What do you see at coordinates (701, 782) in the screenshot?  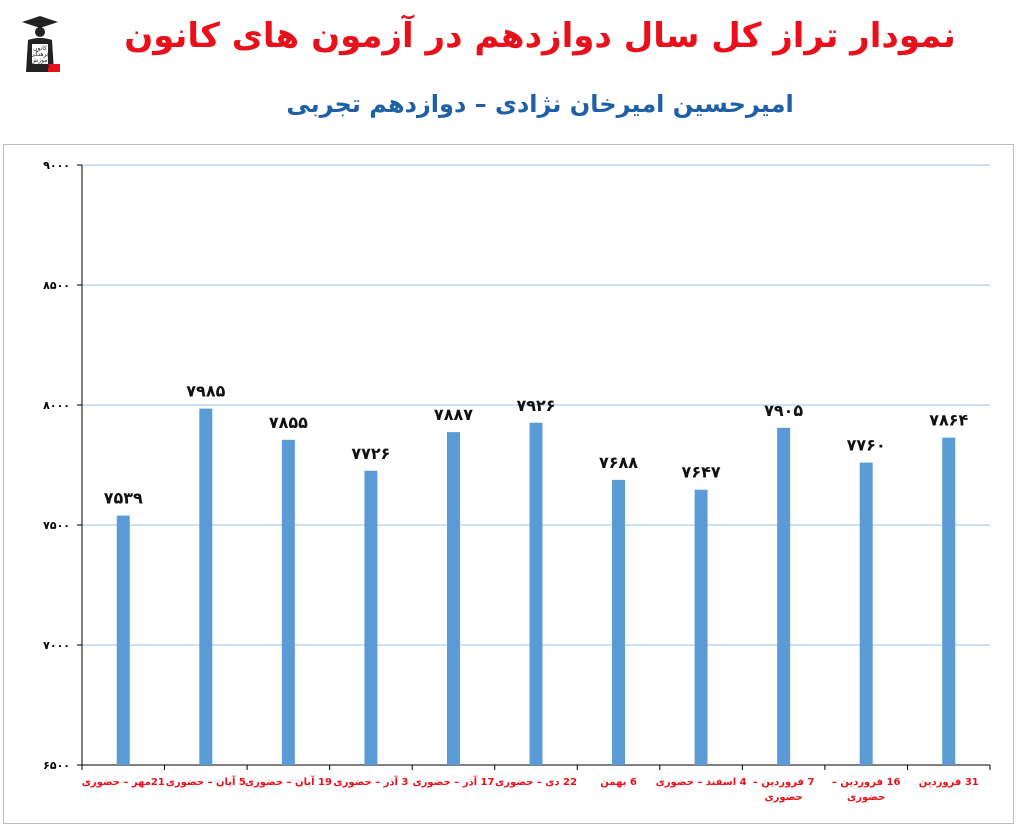 I see `x-tick-label: 4 اسفند – حضوری` at bounding box center [701, 782].